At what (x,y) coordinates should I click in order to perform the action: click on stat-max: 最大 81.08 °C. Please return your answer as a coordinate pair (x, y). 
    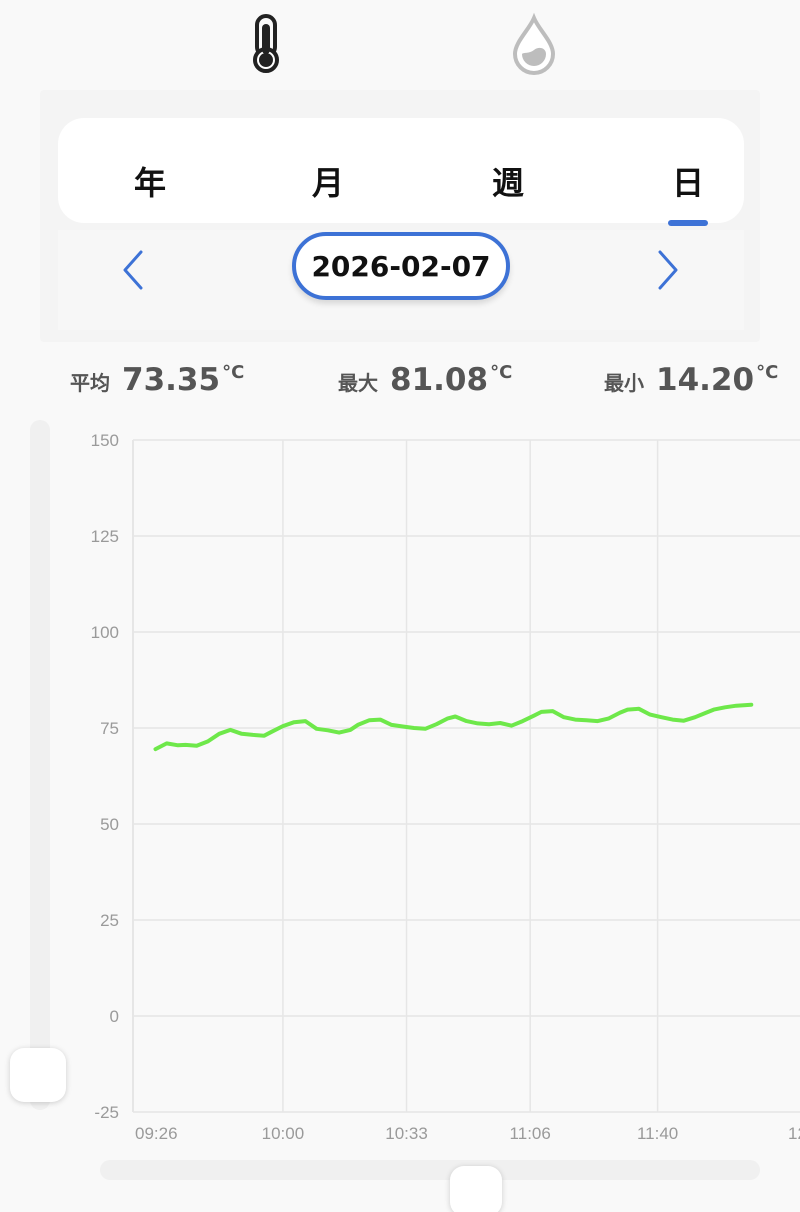
    Looking at the image, I should click on (425, 380).